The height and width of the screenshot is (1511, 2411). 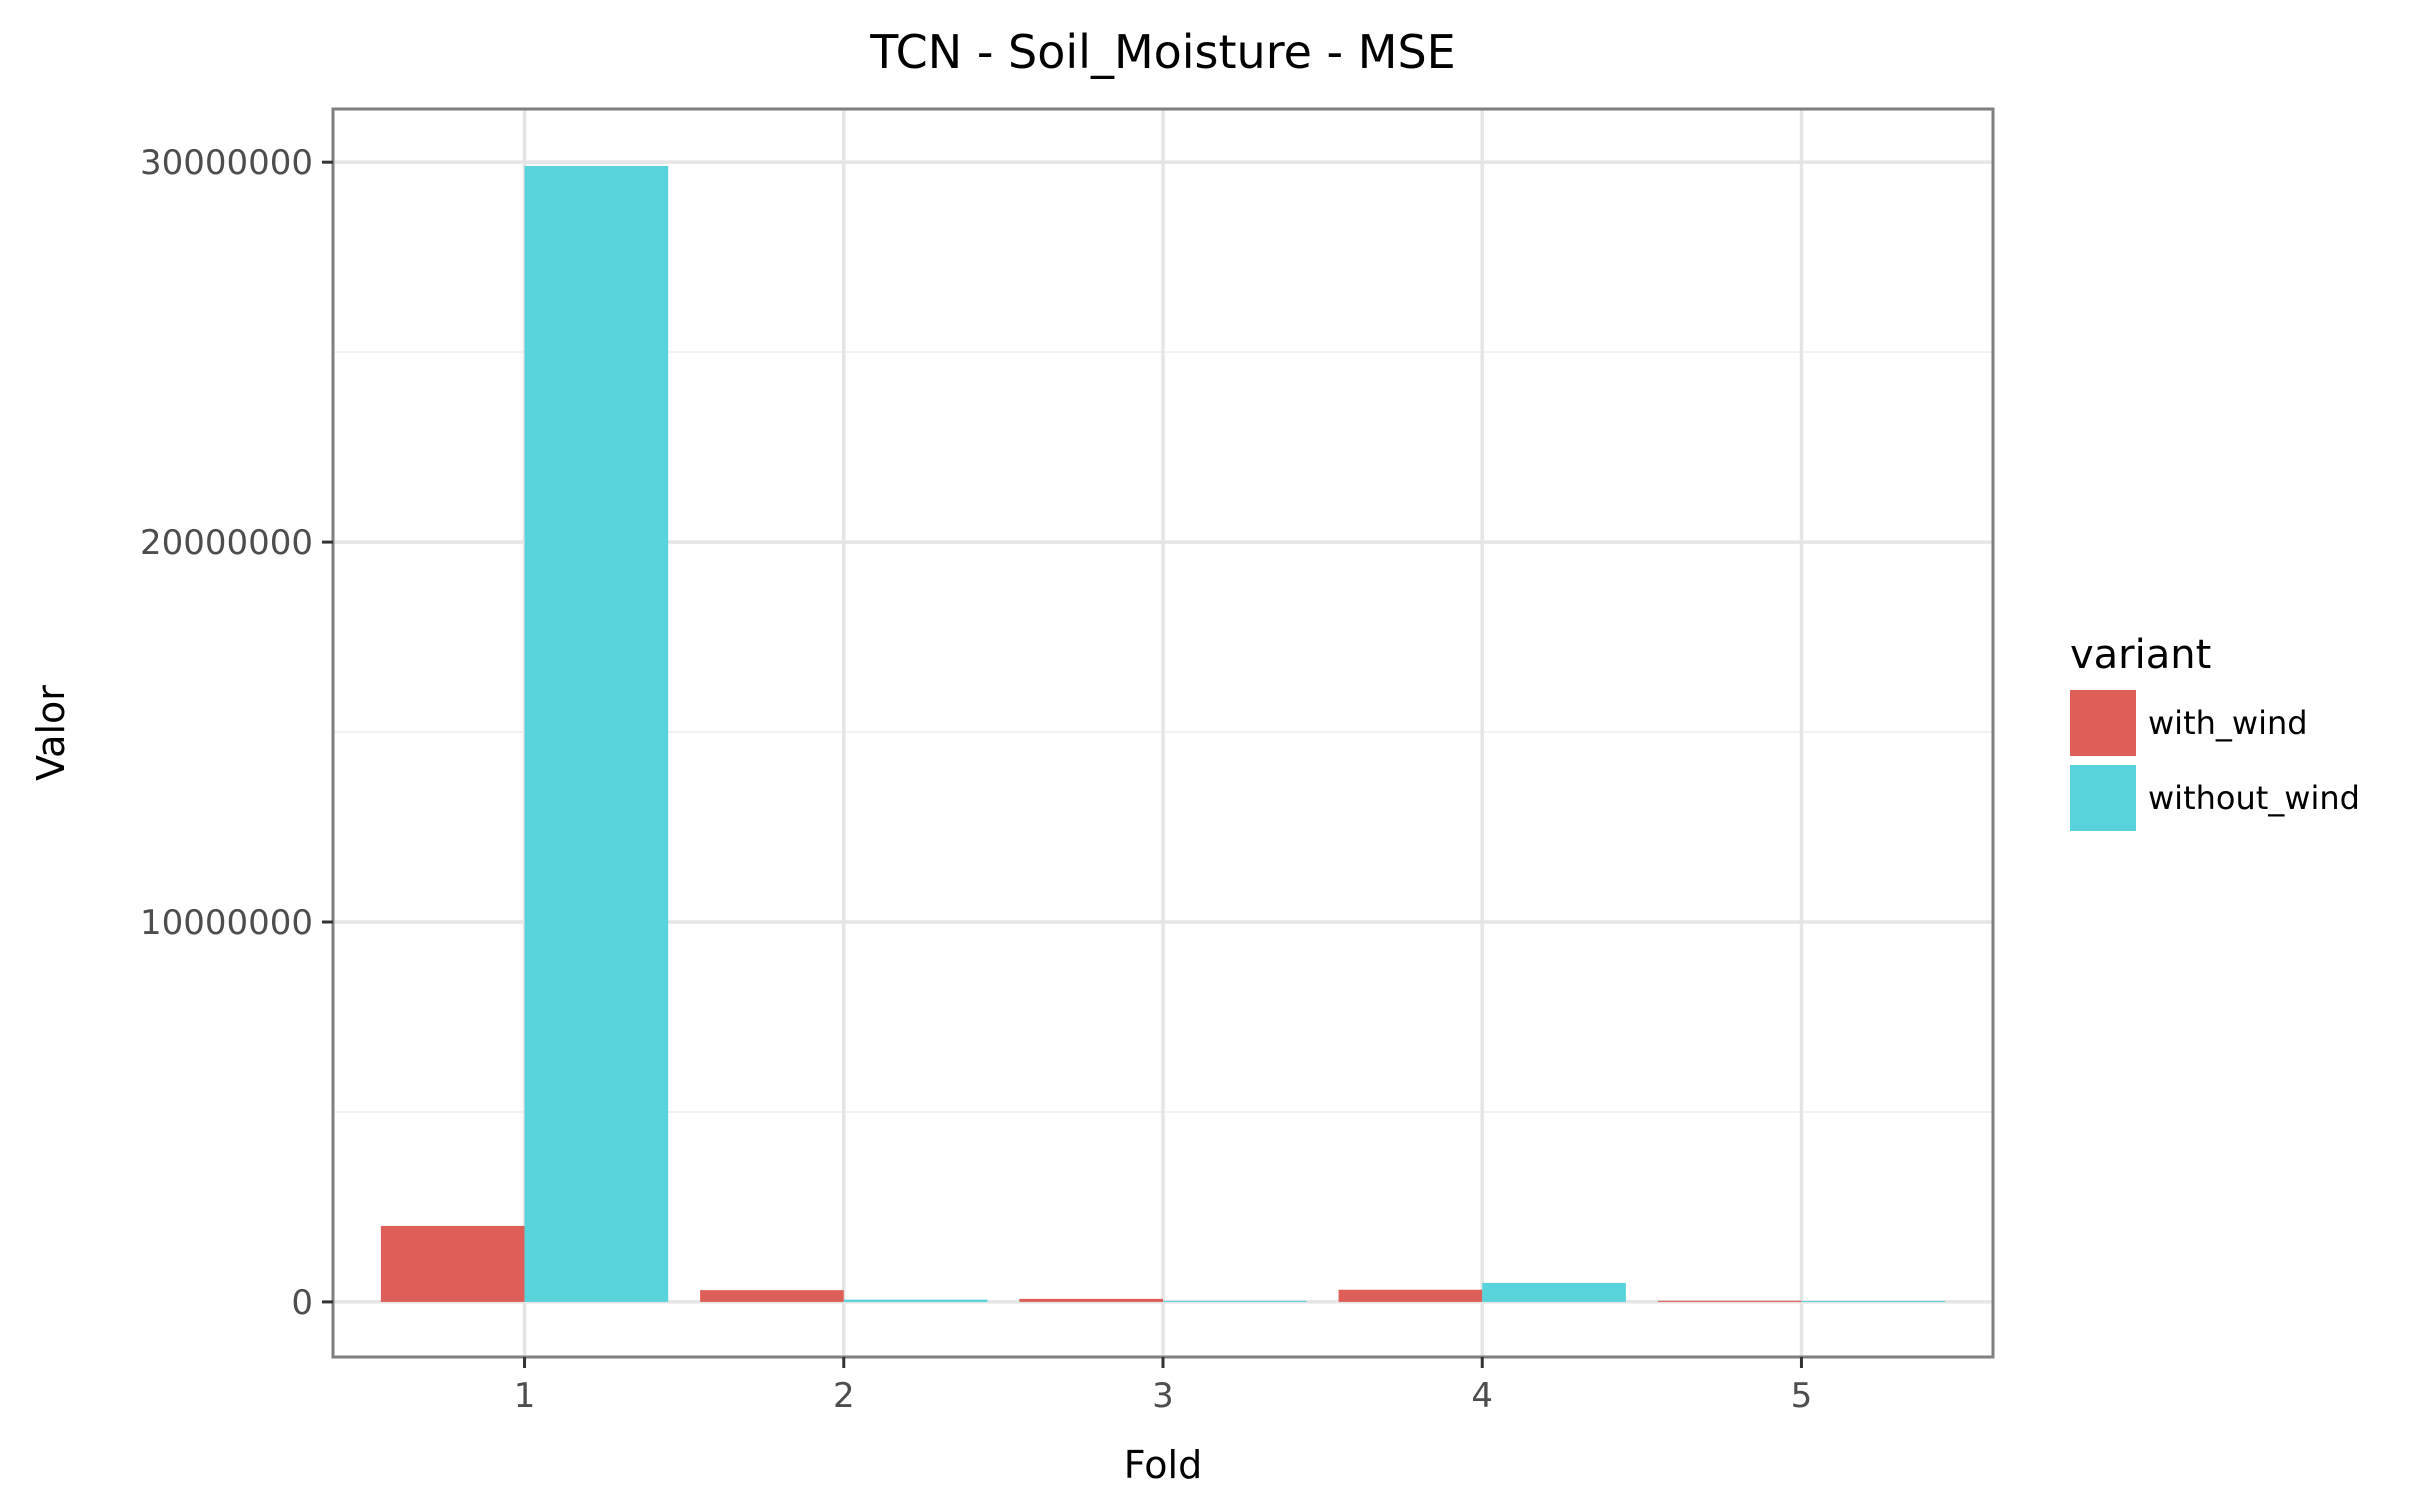 I want to click on x-tick-label: 5, so click(x=1802, y=1396).